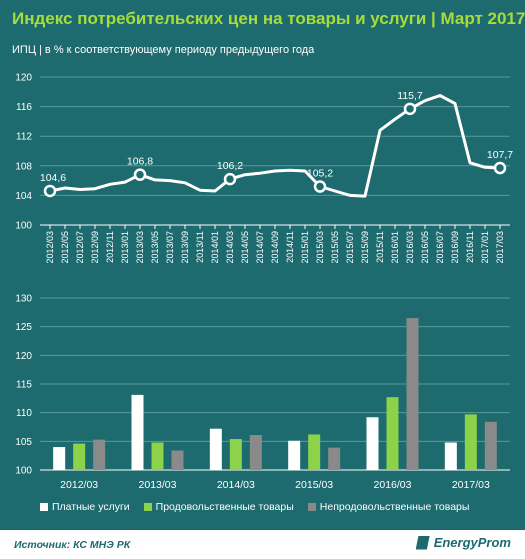 Image resolution: width=525 pixels, height=559 pixels. I want to click on line-xtick-label: 2012/03, so click(50, 247).